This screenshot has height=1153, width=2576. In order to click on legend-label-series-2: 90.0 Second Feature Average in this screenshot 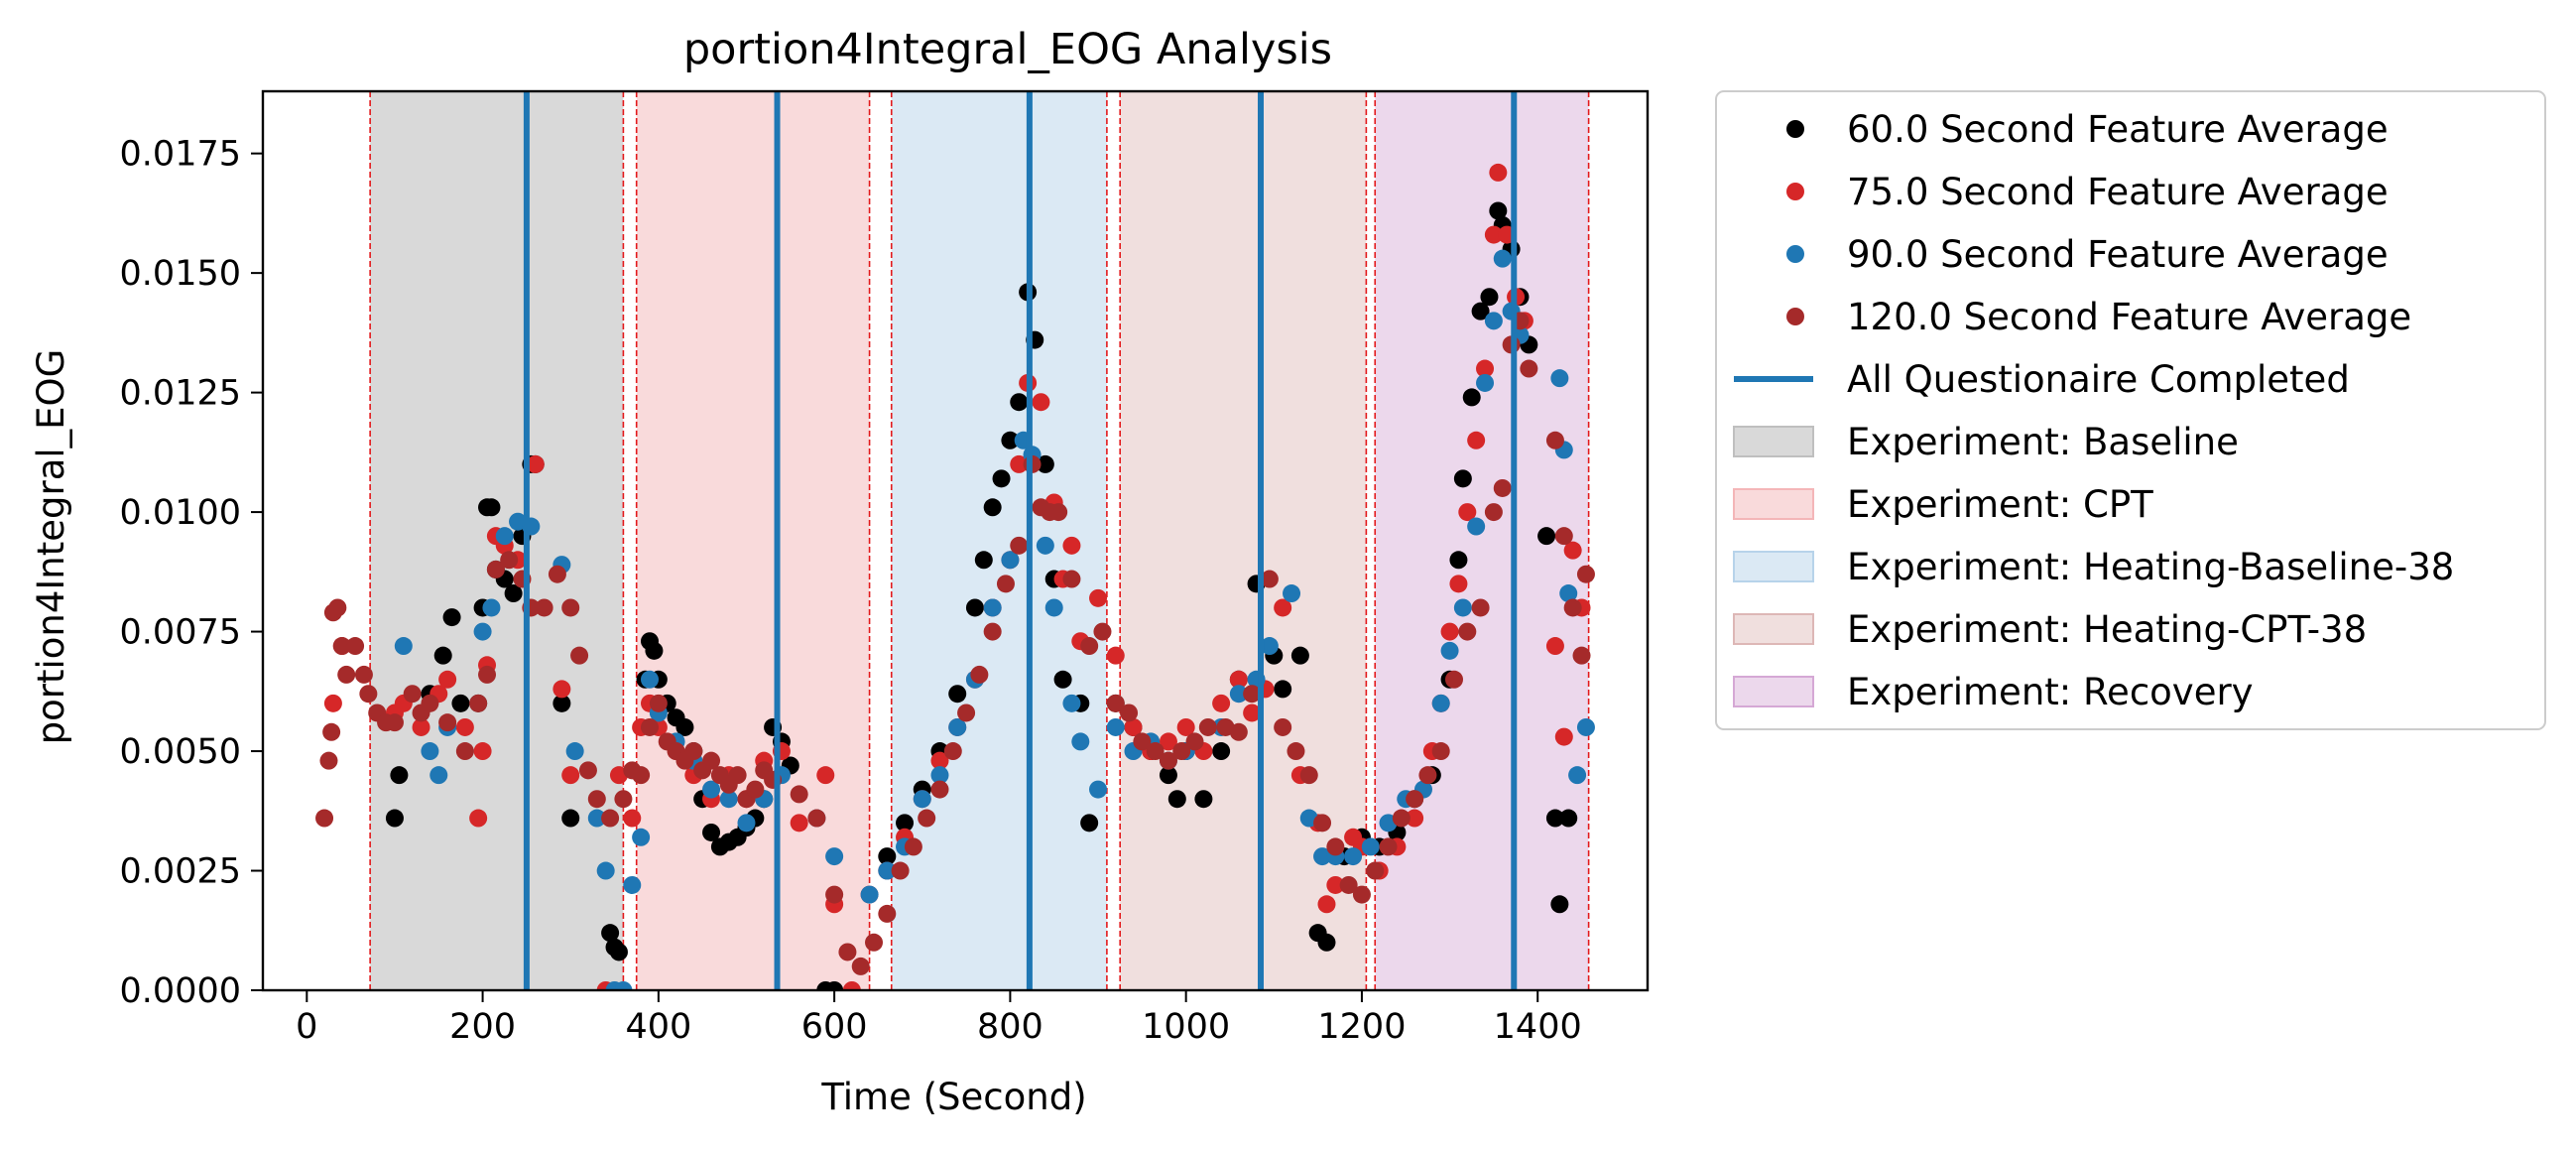, I will do `click(2118, 254)`.